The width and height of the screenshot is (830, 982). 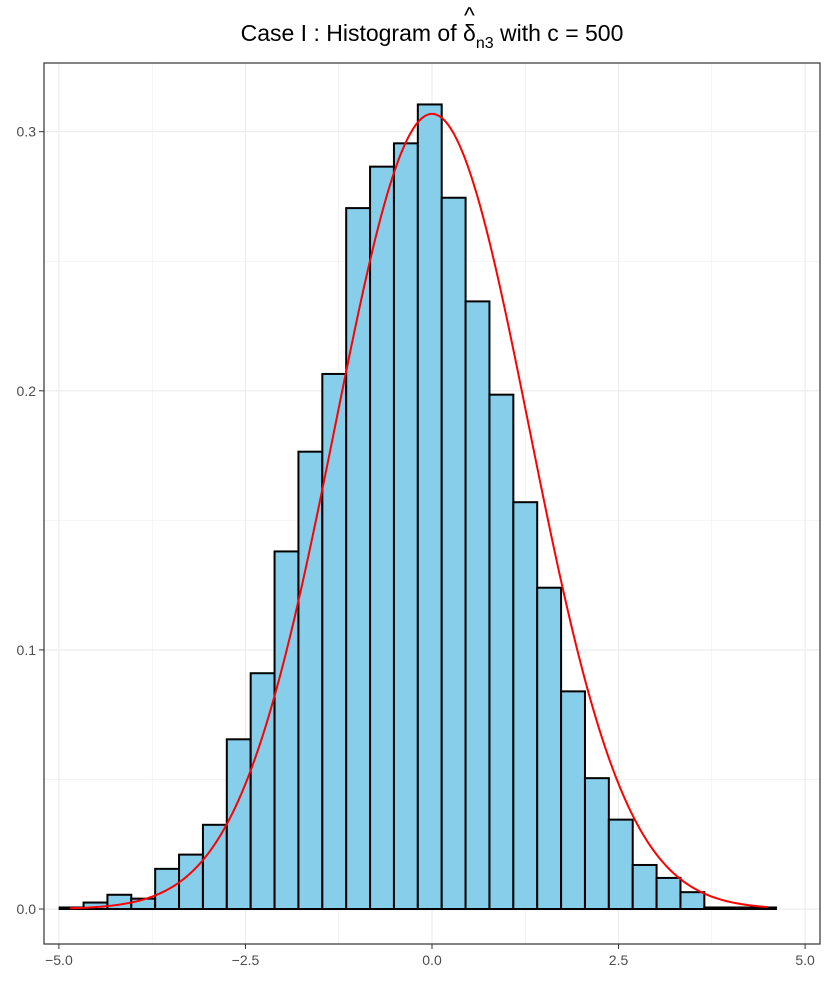 I want to click on y-tick-label: 0.0, so click(x=27, y=909).